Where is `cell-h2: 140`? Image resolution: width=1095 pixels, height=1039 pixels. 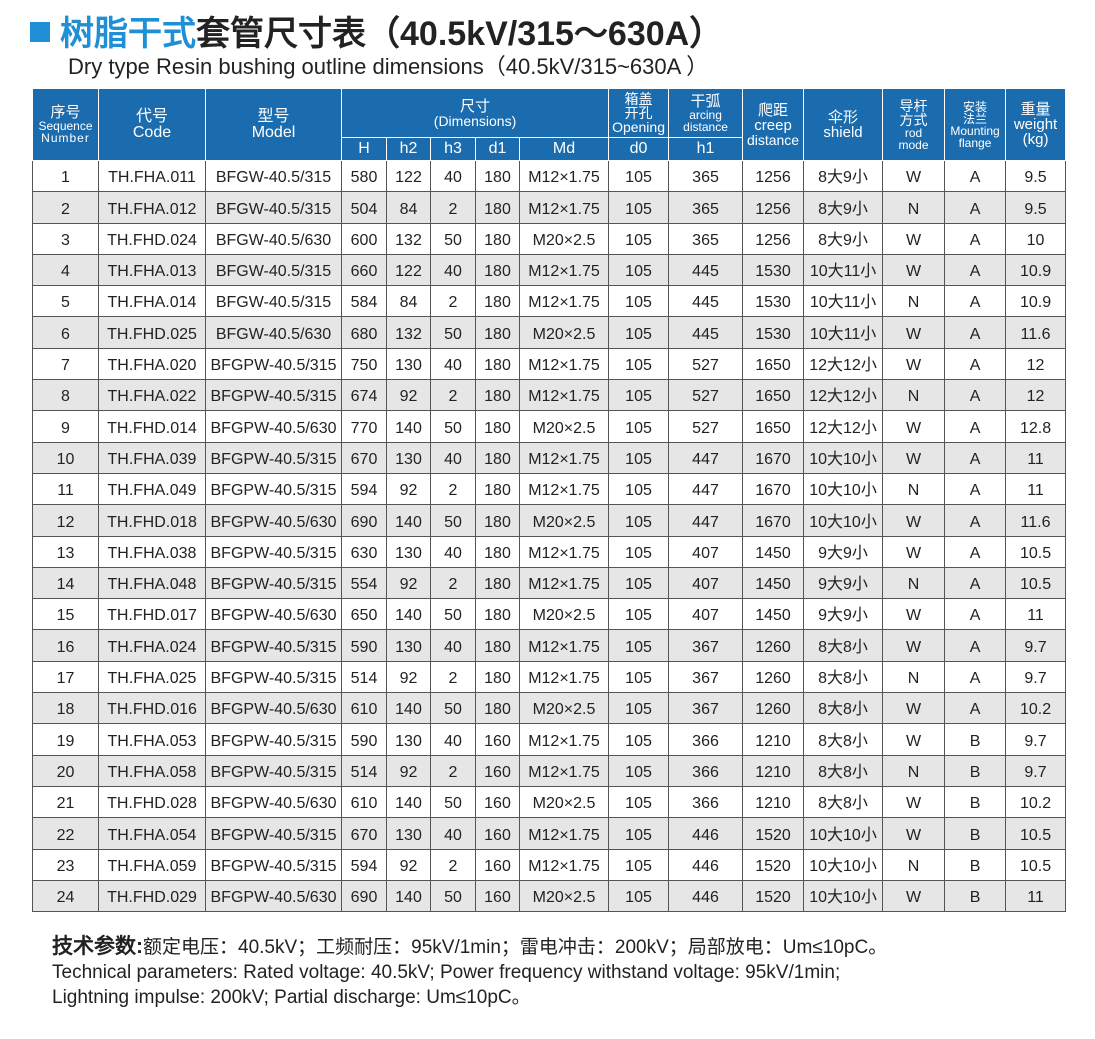
cell-h2: 140 is located at coordinates (408, 896).